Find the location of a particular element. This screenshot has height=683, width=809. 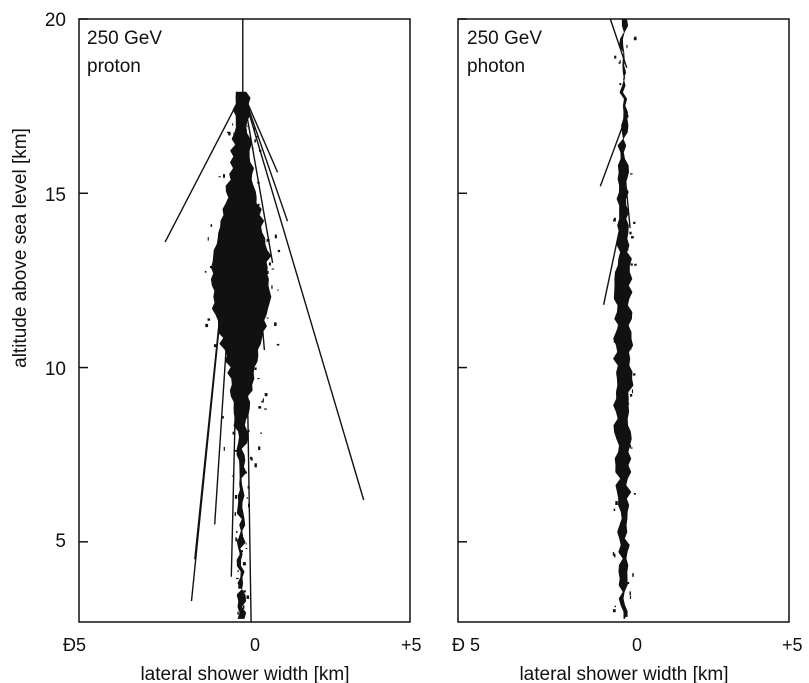

annotation-energy-proton: 250 GeV is located at coordinates (124, 38).